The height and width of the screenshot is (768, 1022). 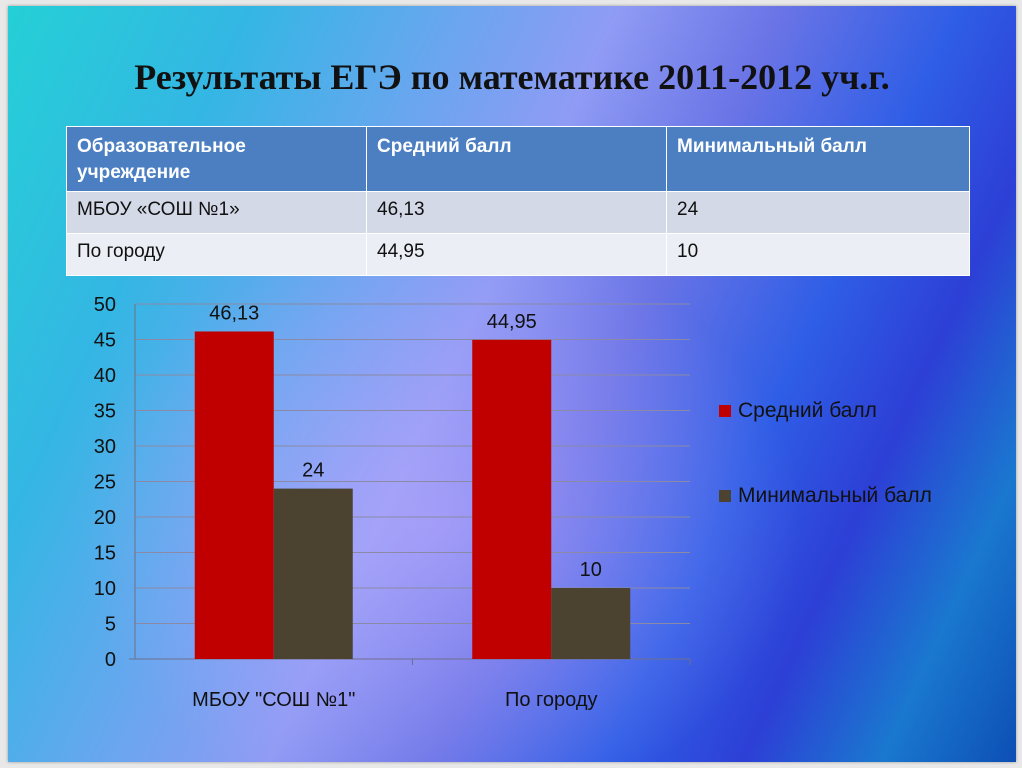 I want to click on data-label: 46,13, so click(x=234, y=313).